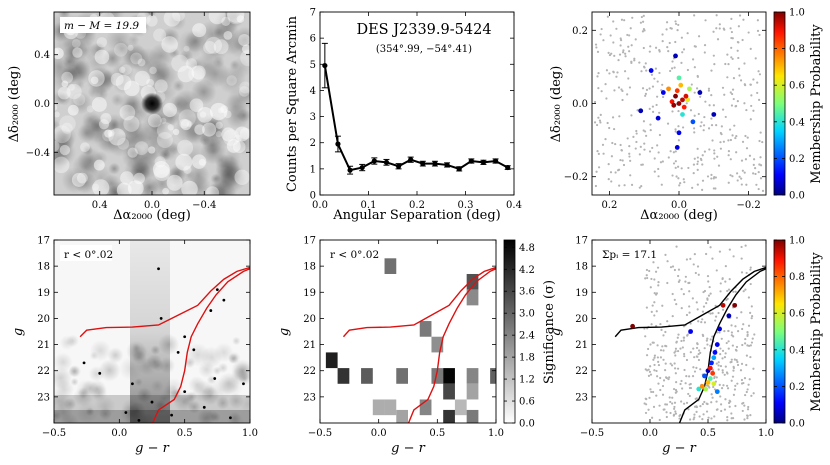 The image size is (830, 465). What do you see at coordinates (472, 376) in the screenshot?
I see `cmd-significance-cell` at bounding box center [472, 376].